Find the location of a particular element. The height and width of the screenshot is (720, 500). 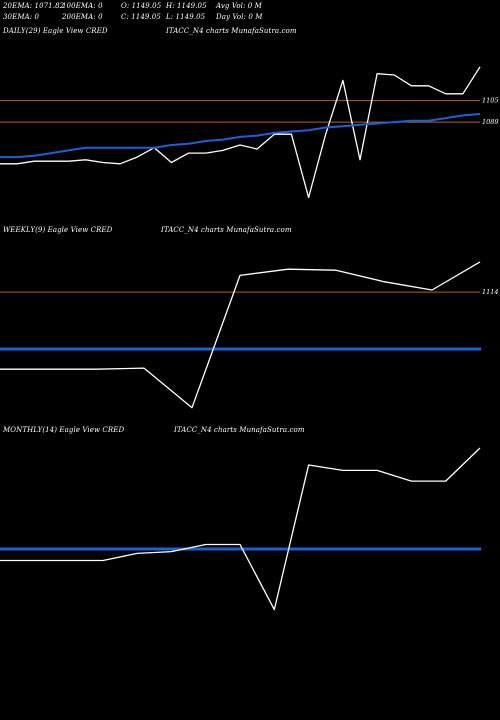

header-row1-col5: Avg Vol: 0 M is located at coordinates (239, 6).